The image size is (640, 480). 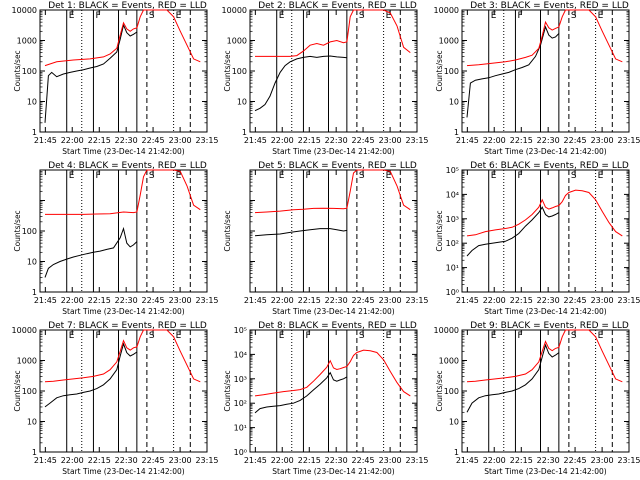 What do you see at coordinates (452, 268) in the screenshot?
I see `y-tick-label: 10¹` at bounding box center [452, 268].